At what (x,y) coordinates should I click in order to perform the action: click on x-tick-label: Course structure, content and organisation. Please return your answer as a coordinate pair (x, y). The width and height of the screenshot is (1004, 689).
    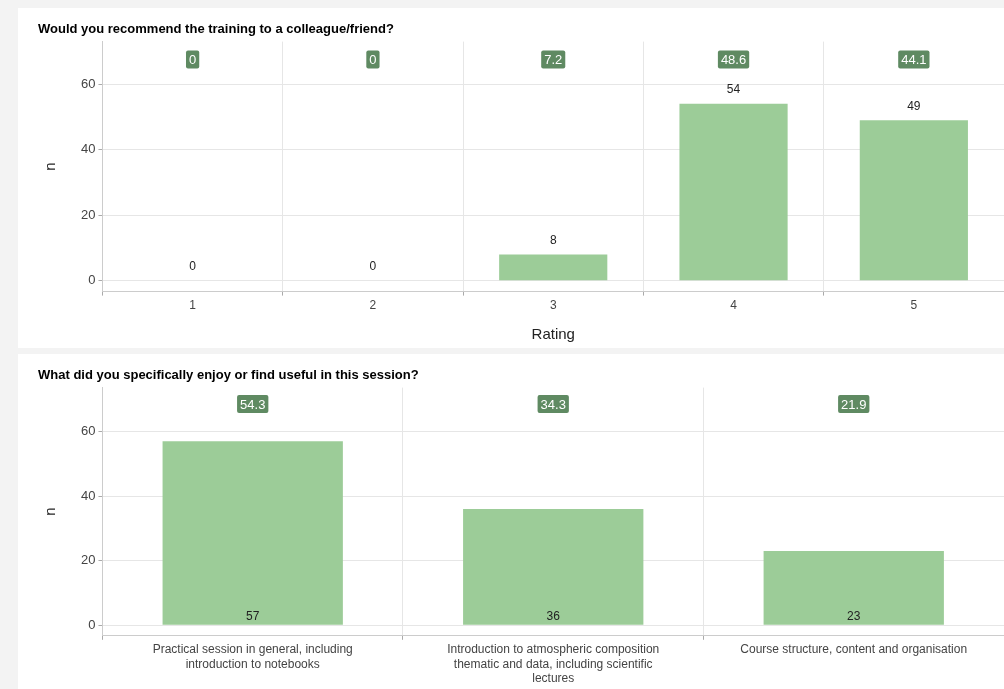
    Looking at the image, I should click on (854, 649).